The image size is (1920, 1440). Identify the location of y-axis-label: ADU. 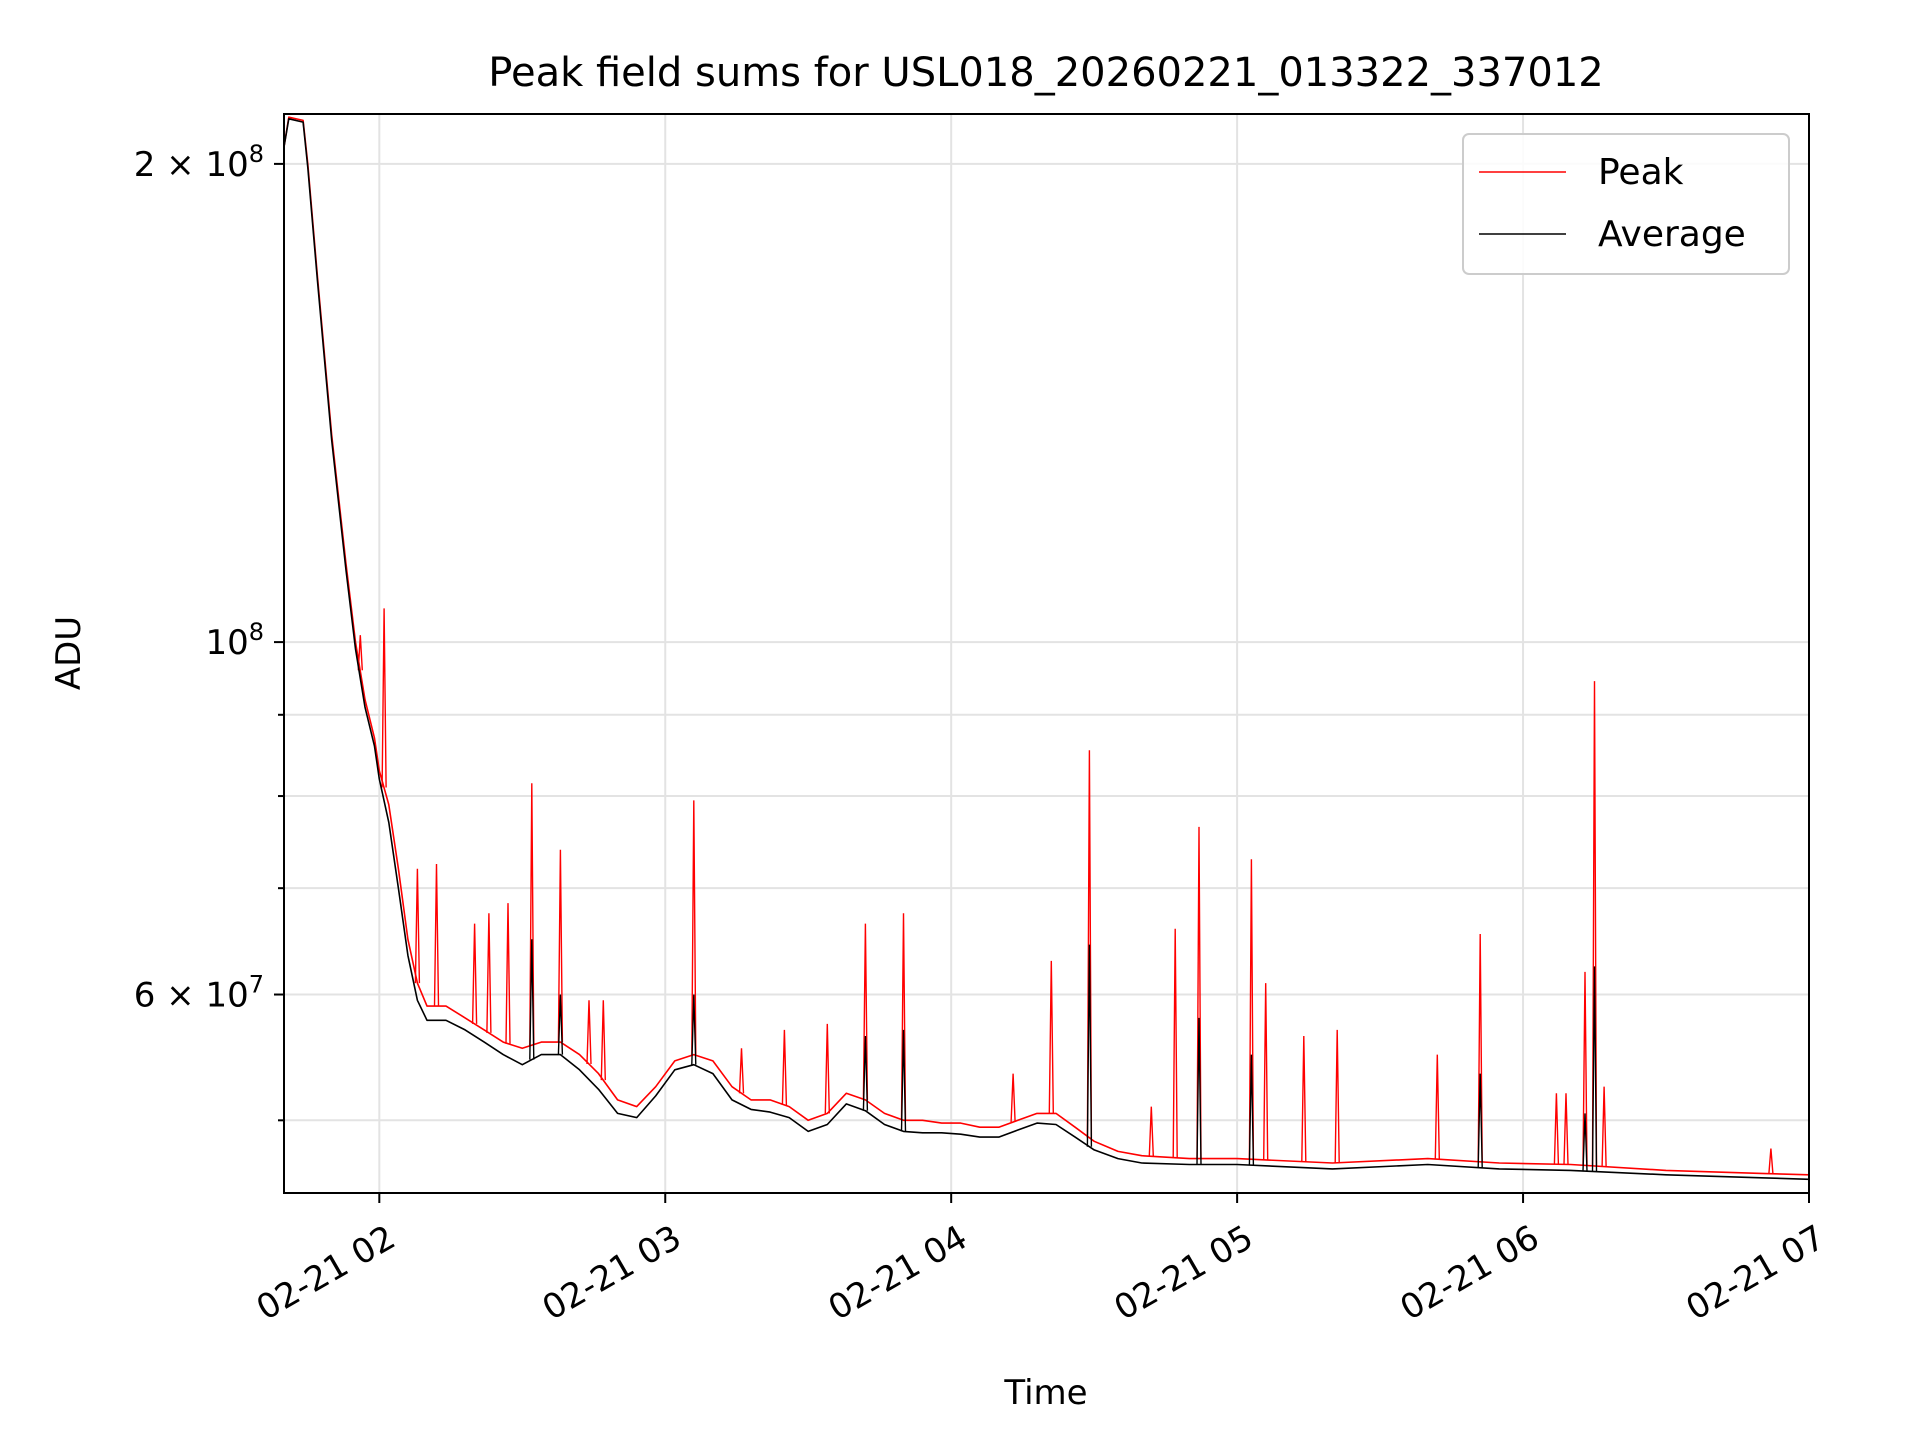
(69, 653).